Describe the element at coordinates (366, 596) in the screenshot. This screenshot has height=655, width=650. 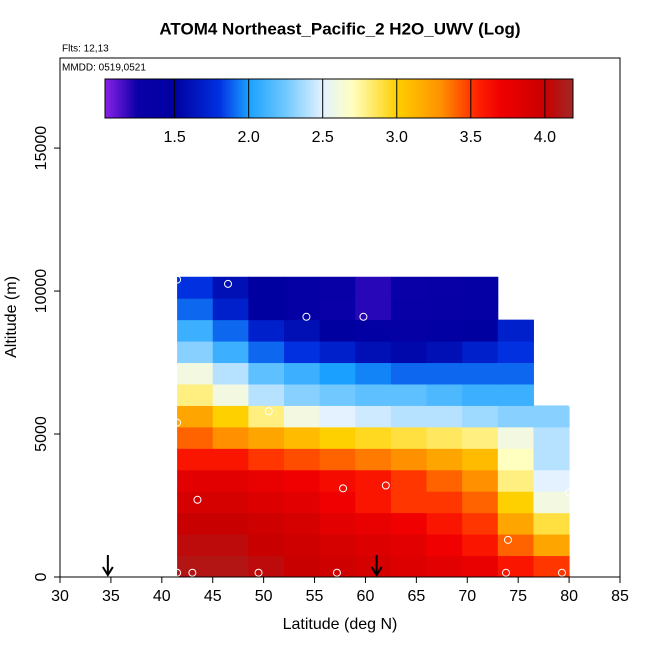
I see `x-tick-label: 60` at that location.